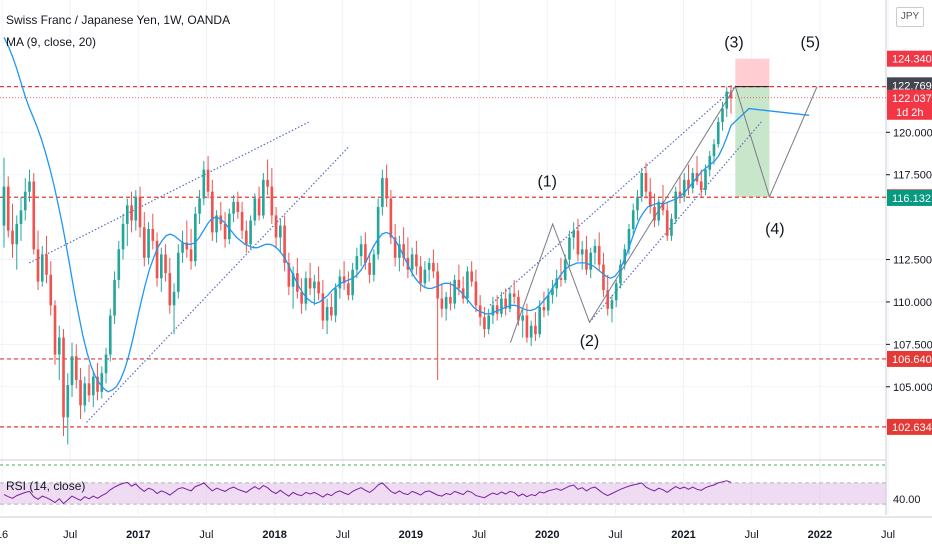 The height and width of the screenshot is (550, 932). Describe the element at coordinates (912, 261) in the screenshot. I see `y-tick-label-2: 112.500` at that location.